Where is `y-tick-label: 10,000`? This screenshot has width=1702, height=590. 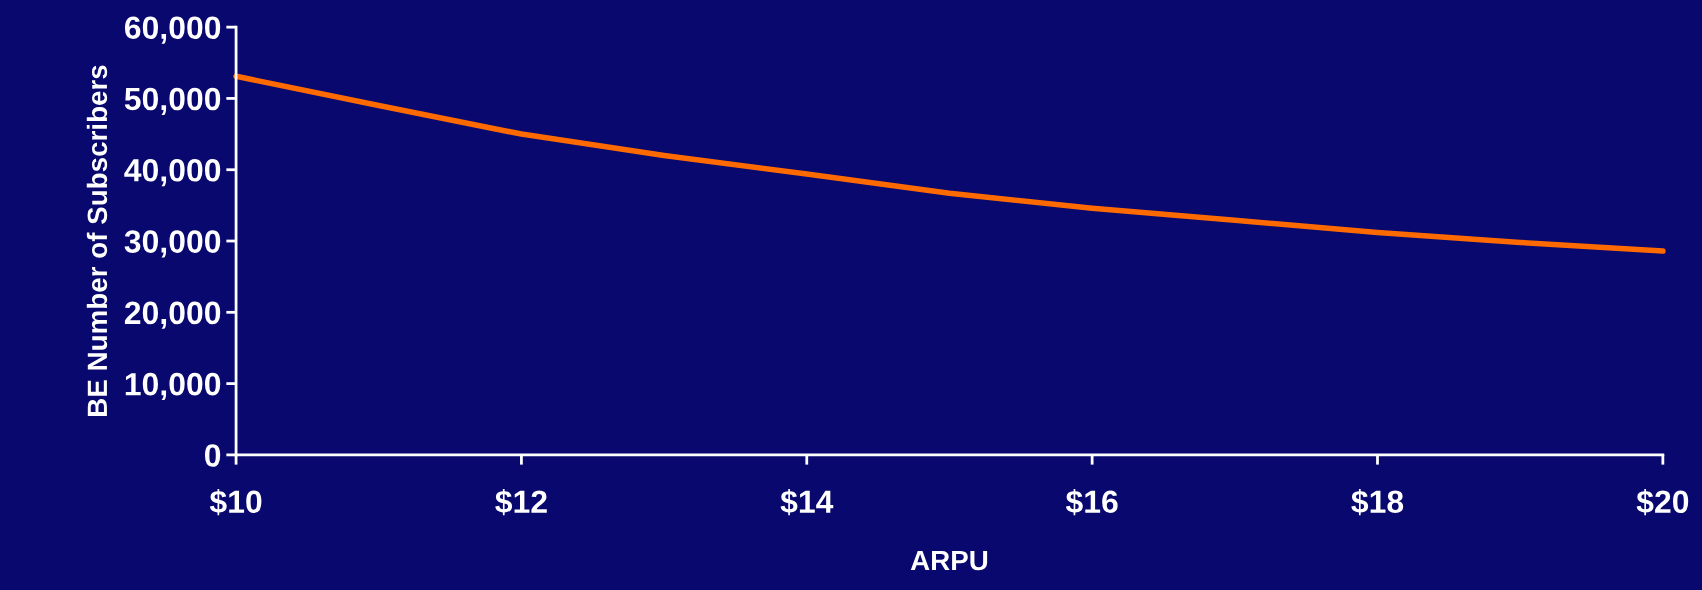
y-tick-label: 10,000 is located at coordinates (173, 386).